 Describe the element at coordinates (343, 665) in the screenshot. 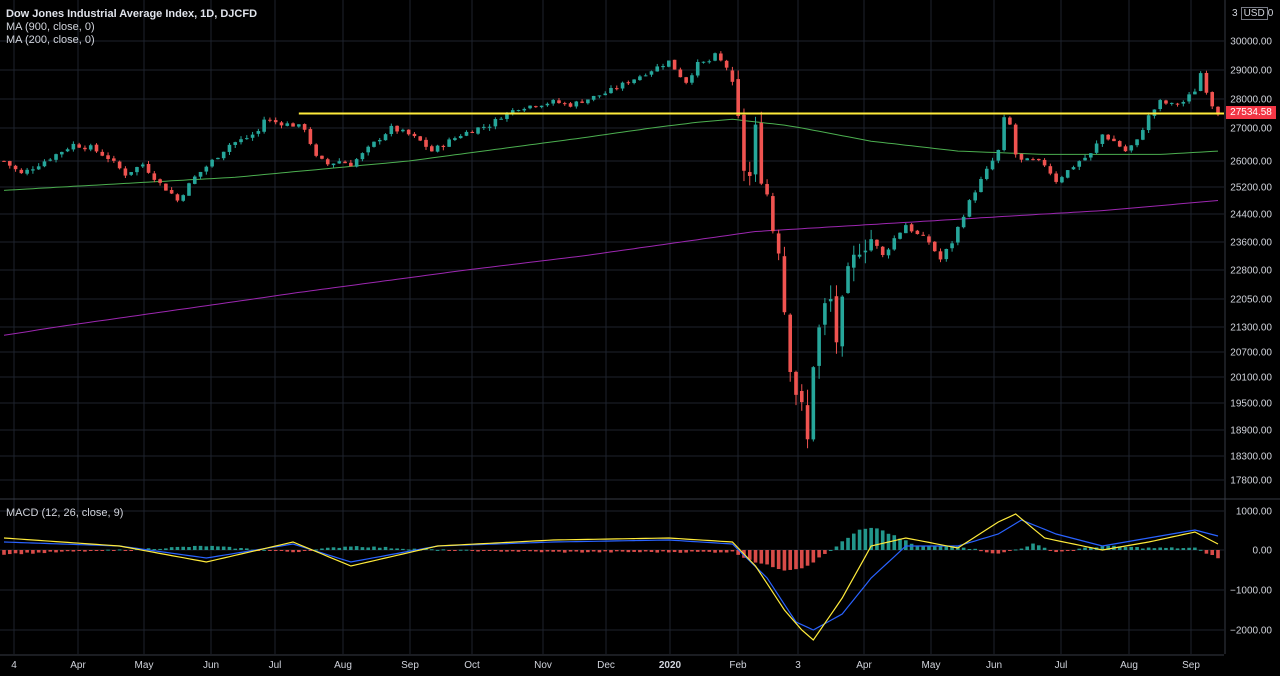

I see `time-tick-5: Aug` at that location.